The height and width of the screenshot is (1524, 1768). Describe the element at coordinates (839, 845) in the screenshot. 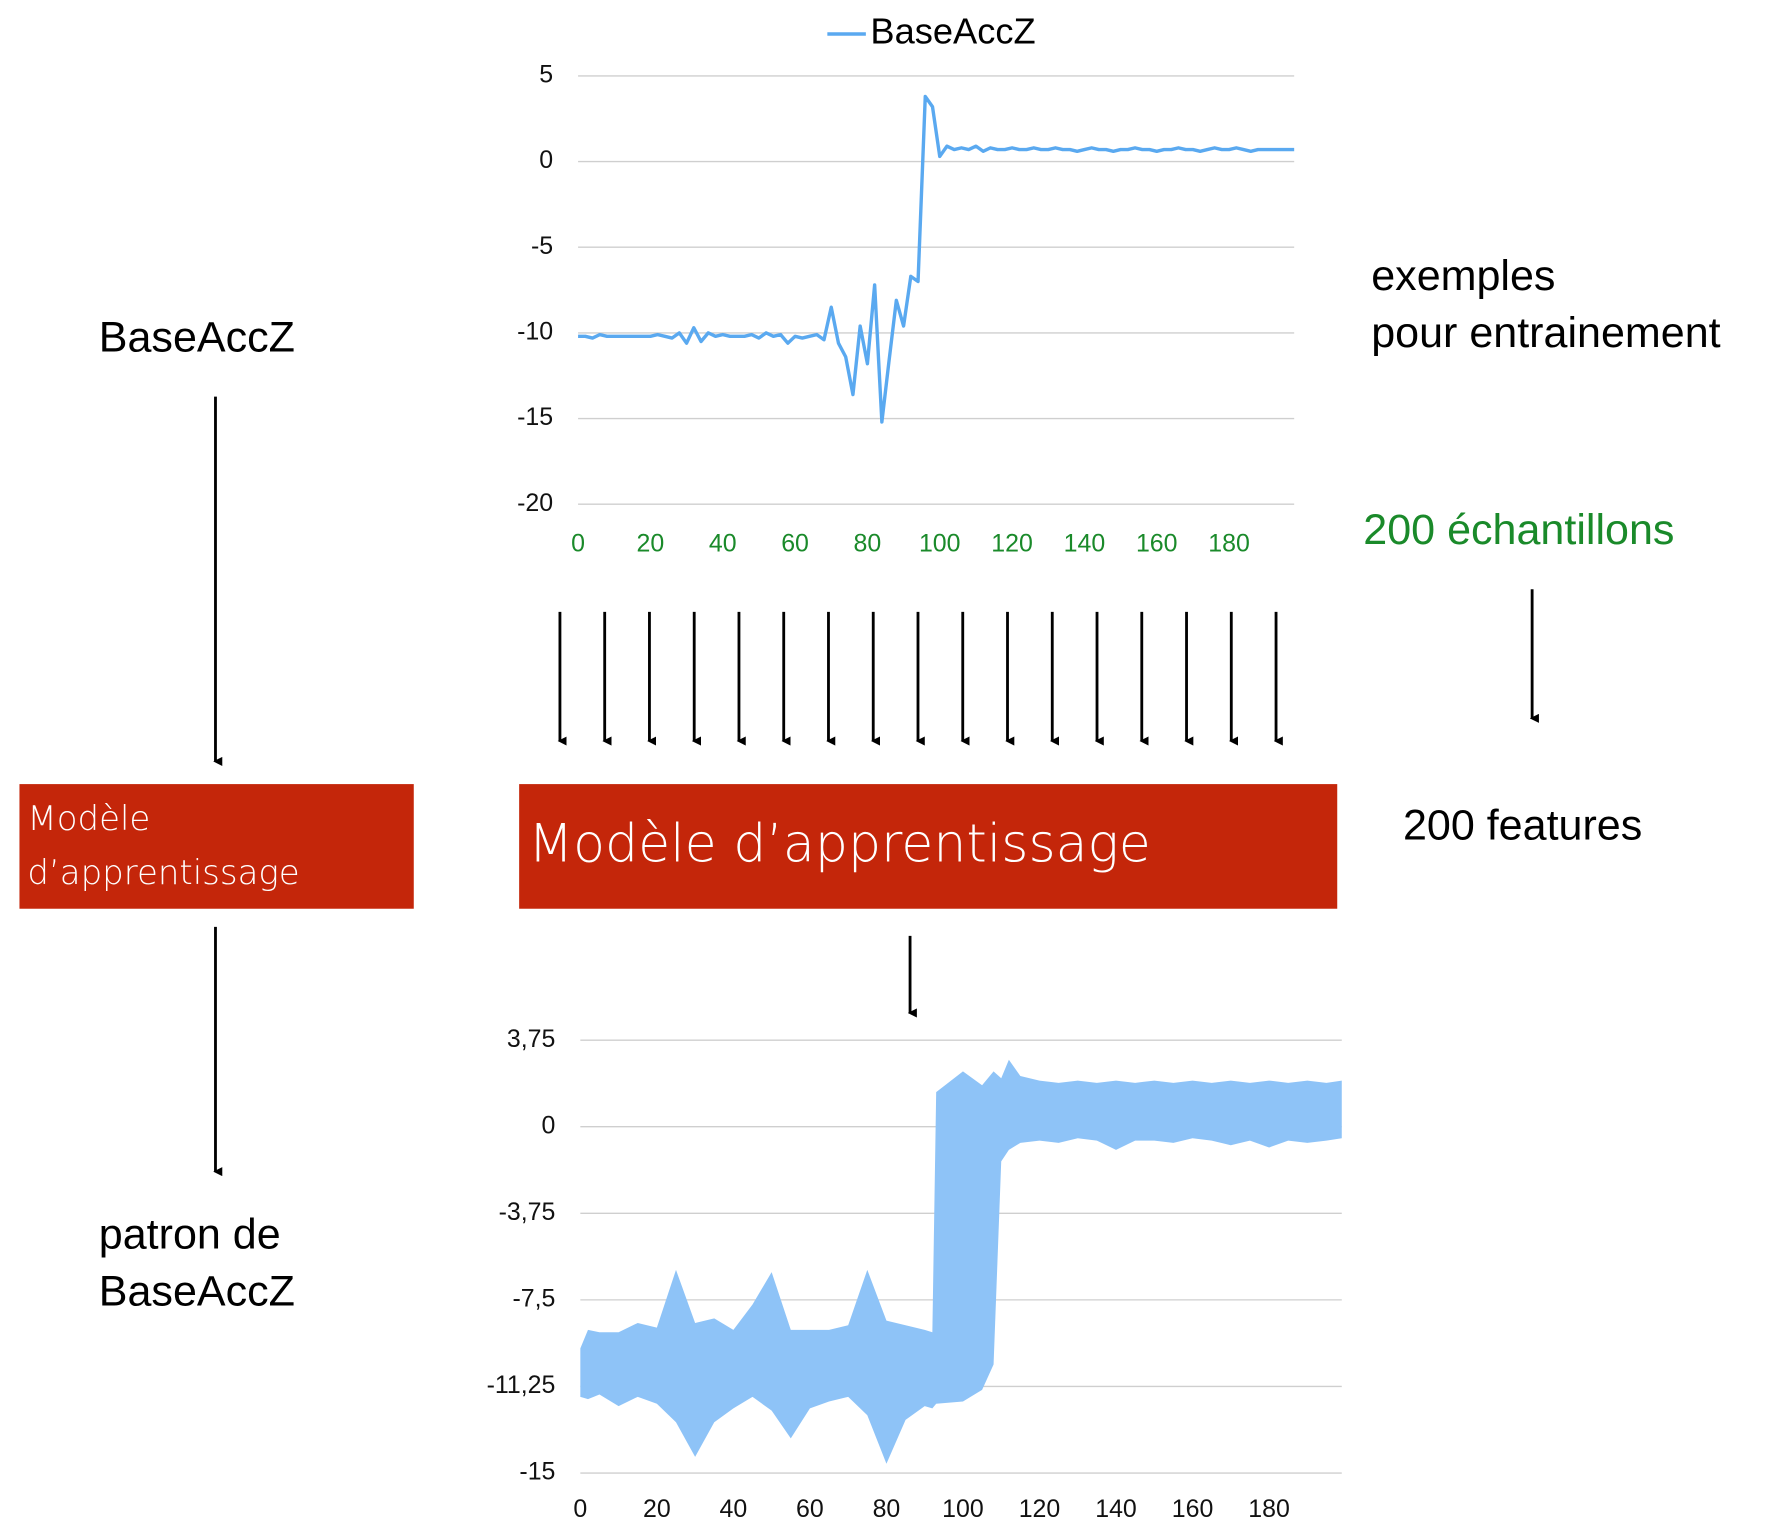

I see `model-label: Modèle d’apprentissage` at that location.